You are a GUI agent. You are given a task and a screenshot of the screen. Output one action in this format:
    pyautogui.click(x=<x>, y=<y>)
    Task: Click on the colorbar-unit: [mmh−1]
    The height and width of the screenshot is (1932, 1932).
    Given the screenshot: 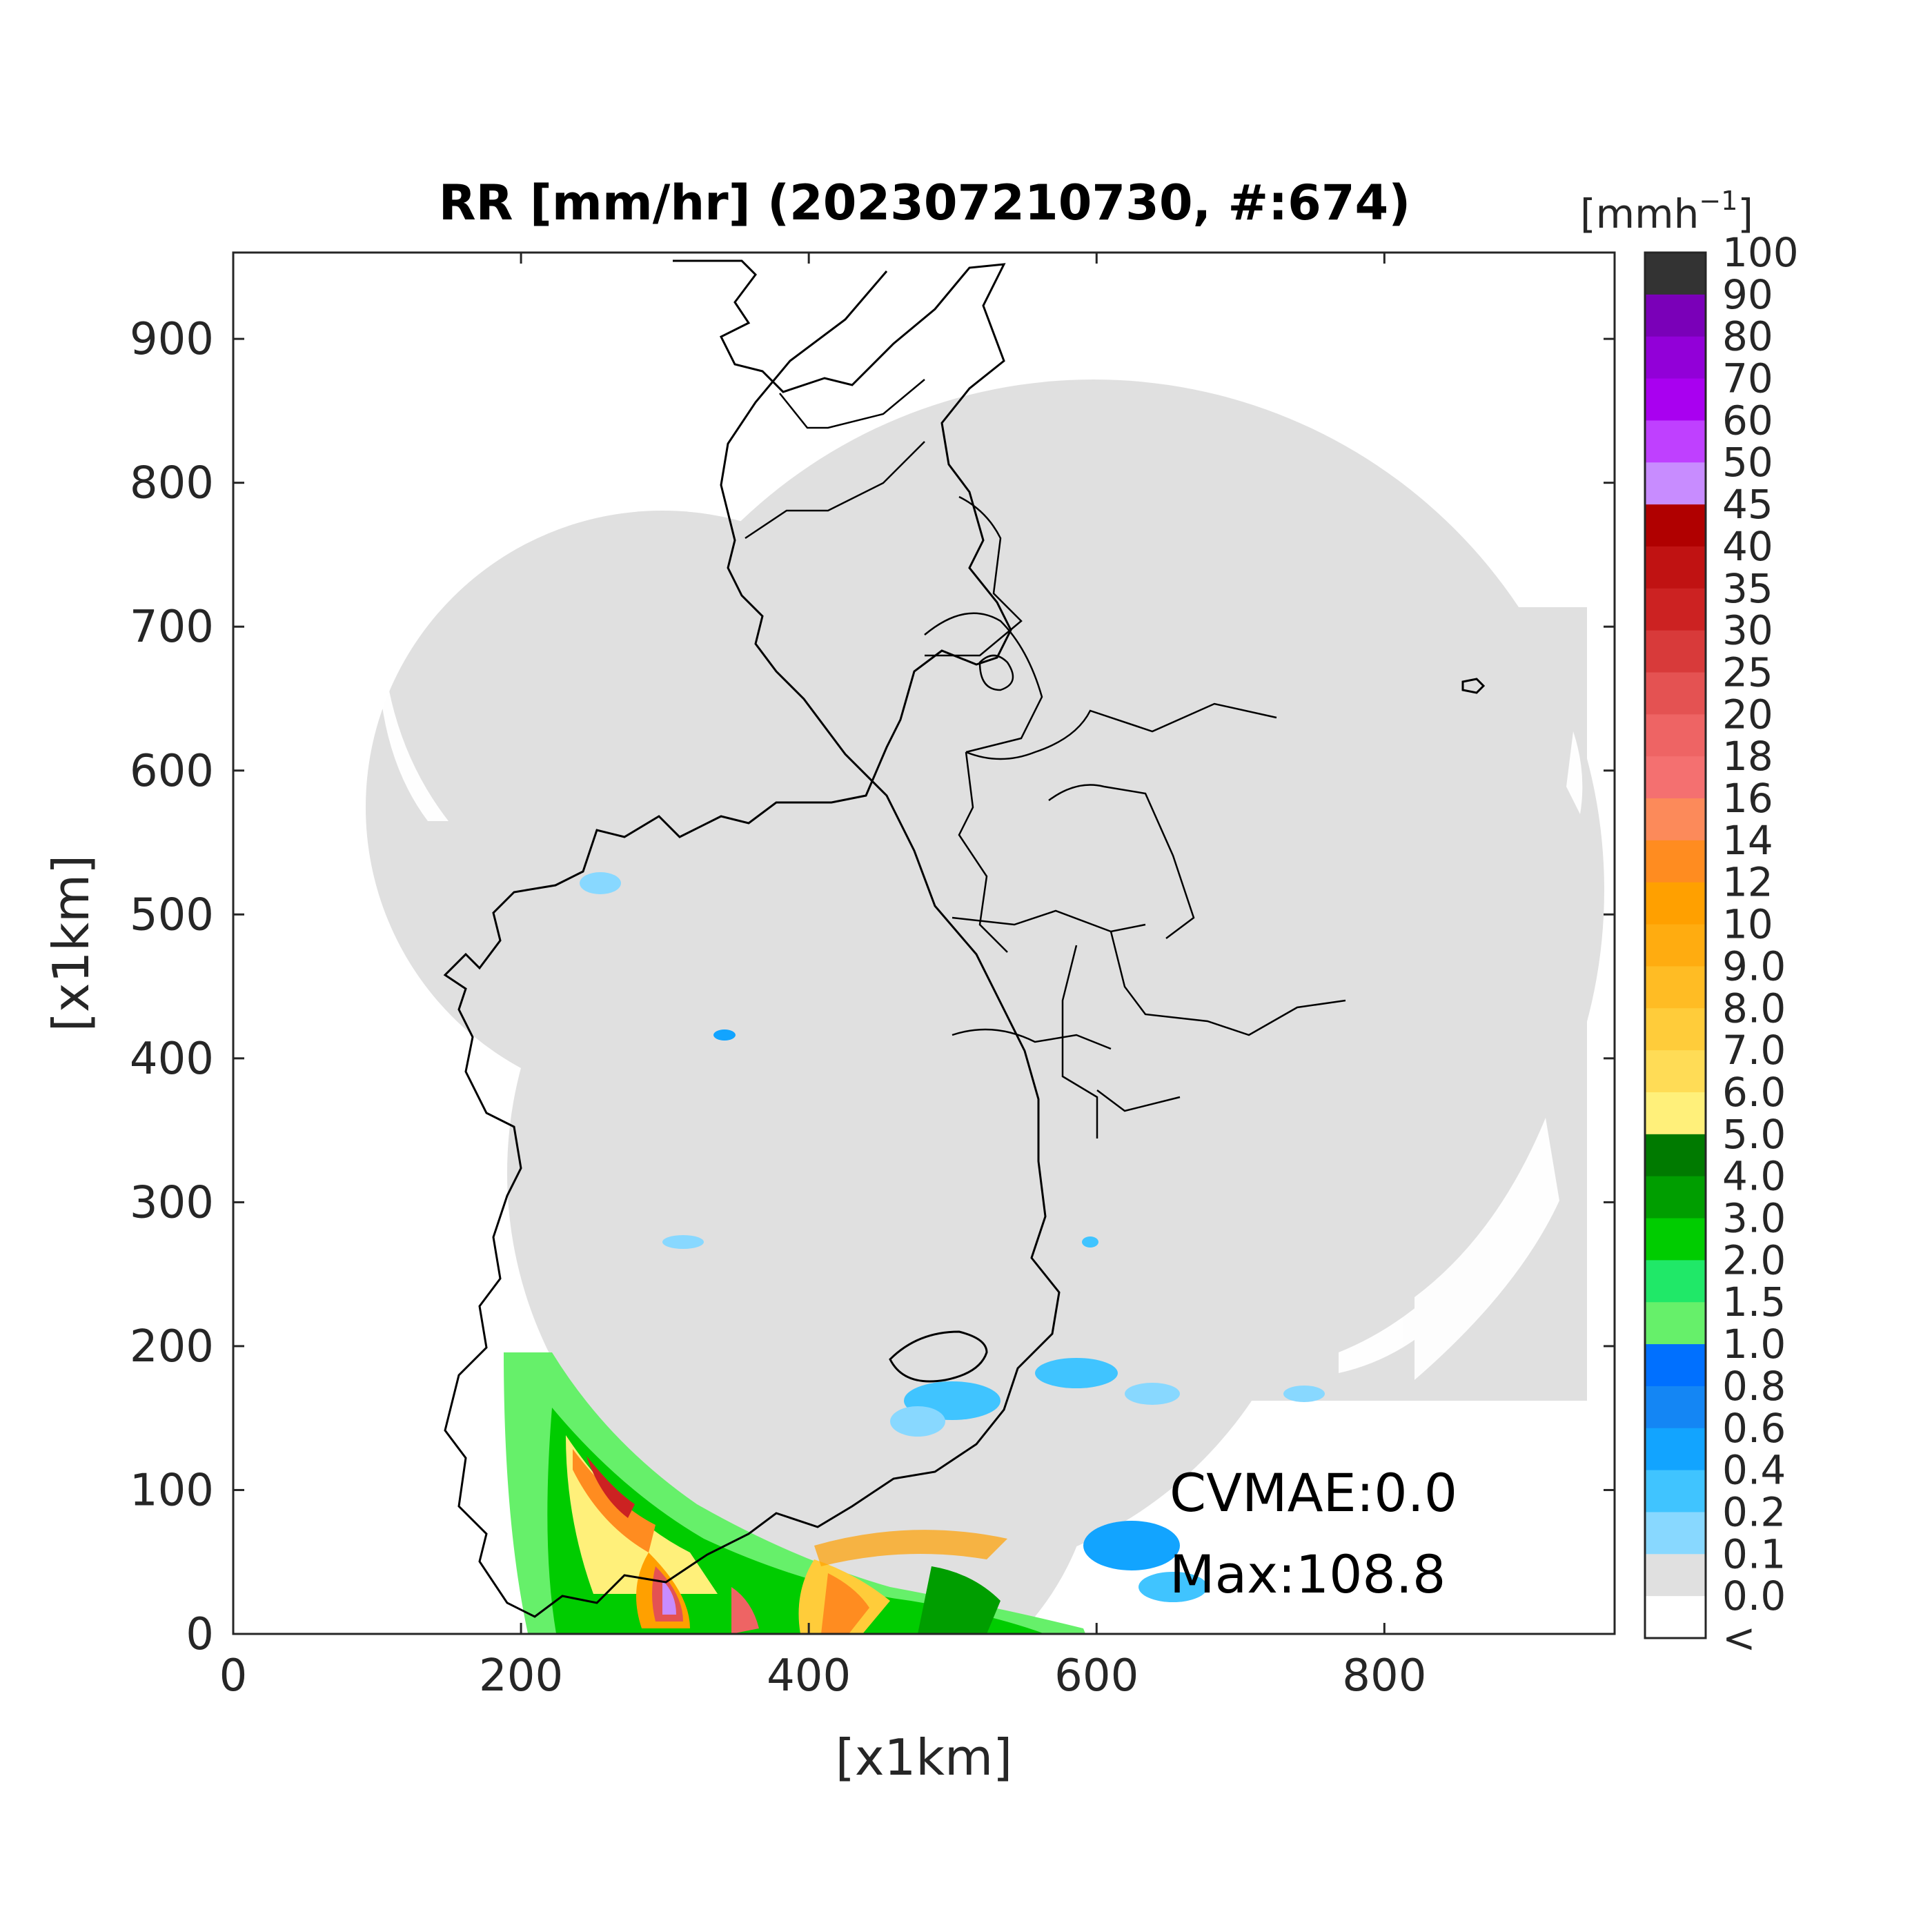 What is the action you would take?
    pyautogui.click(x=1666, y=211)
    